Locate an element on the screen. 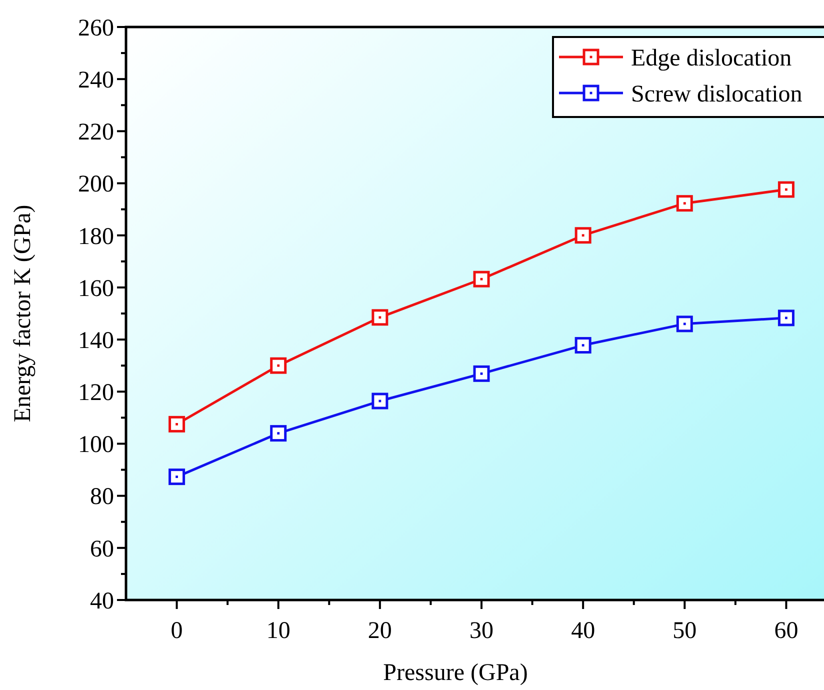 Image resolution: width=824 pixels, height=690 pixels. y-tick-label: 240 is located at coordinates (96, 80).